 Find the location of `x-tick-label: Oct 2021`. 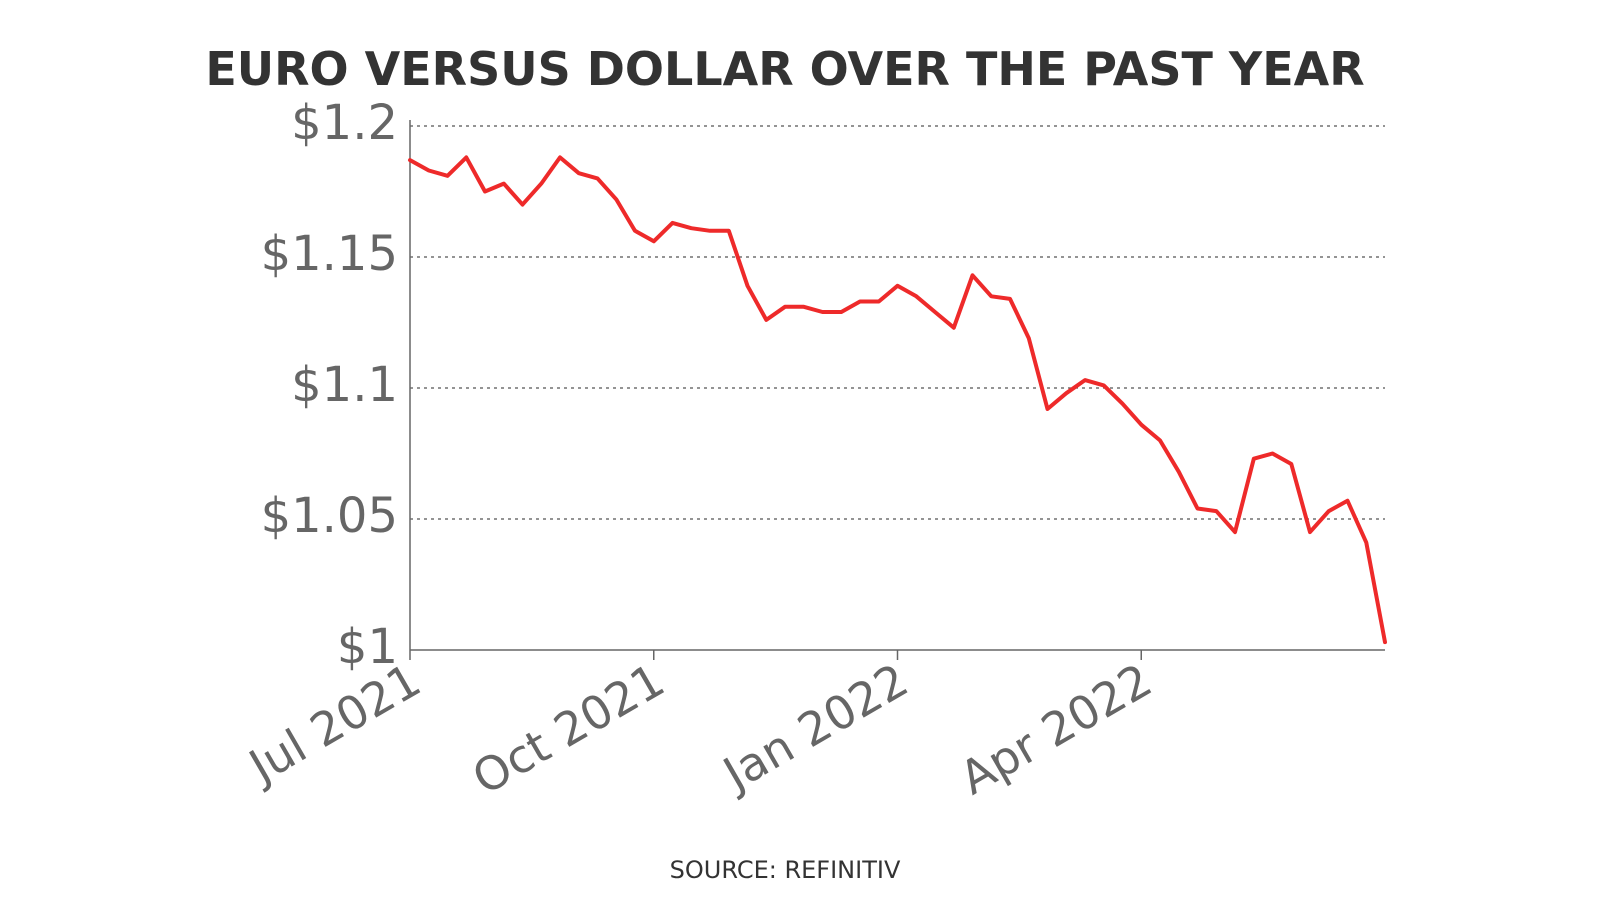

x-tick-label: Oct 2021 is located at coordinates (568, 729).